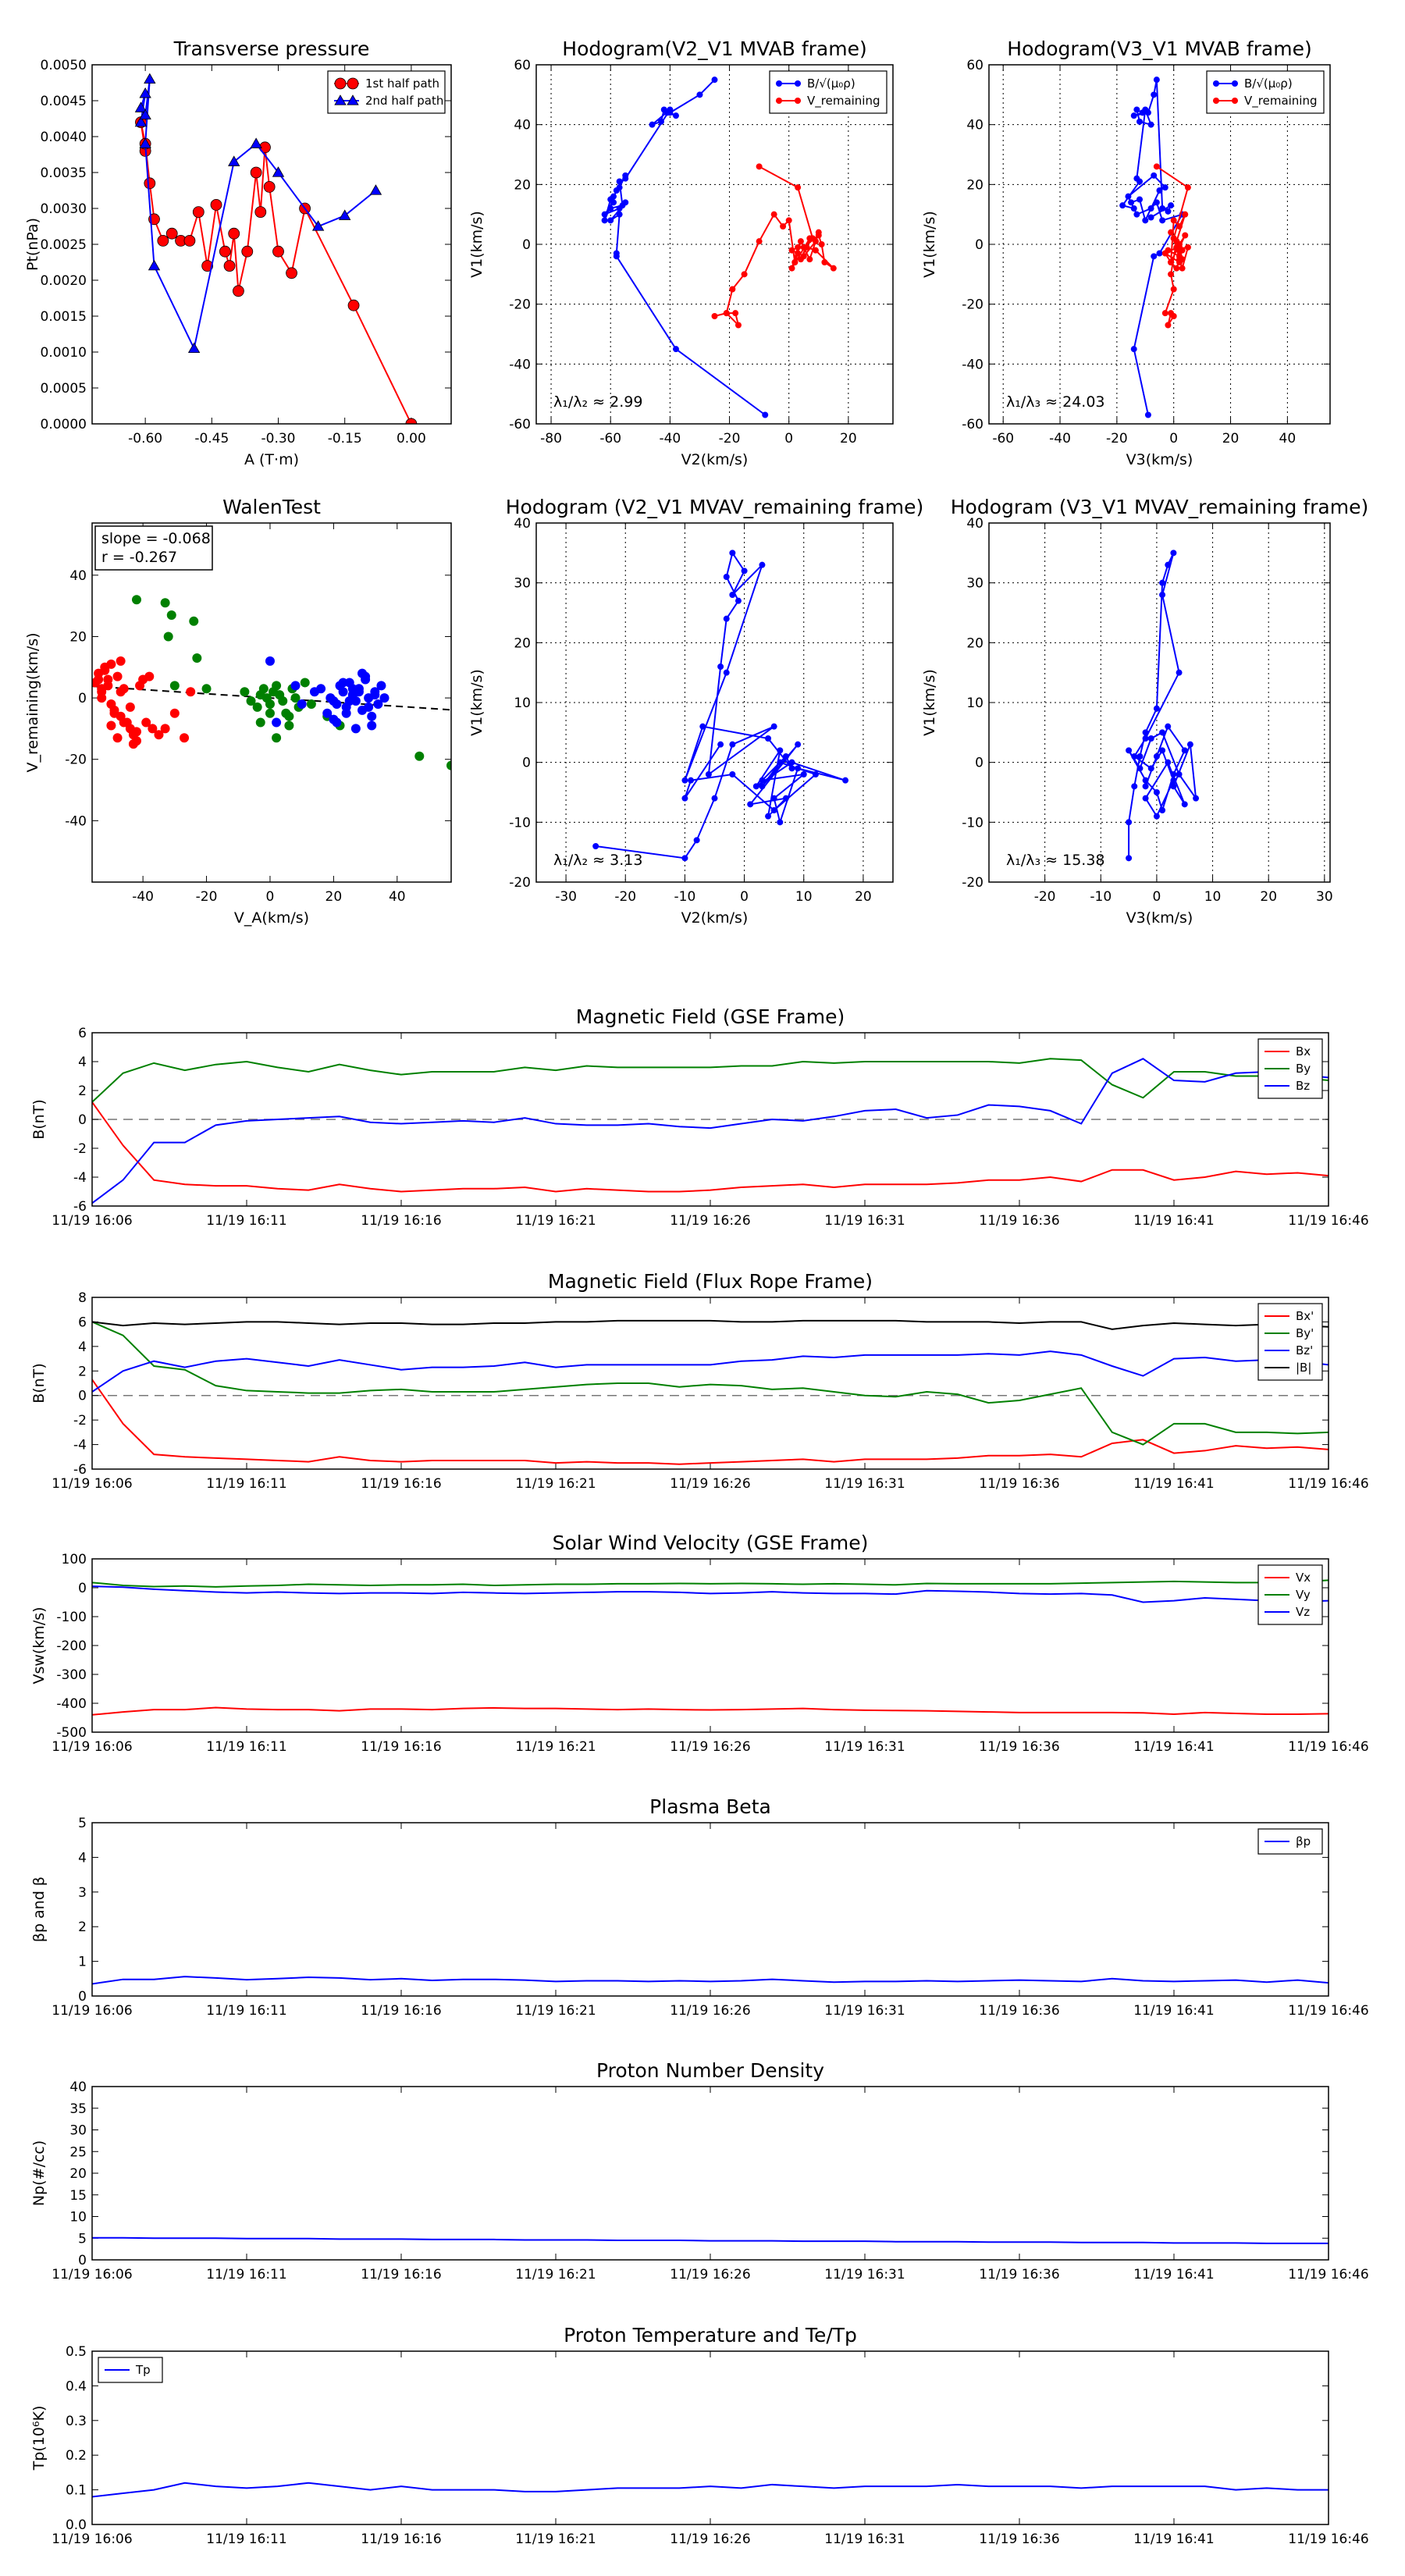 The width and height of the screenshot is (1405, 2576). I want to click on x-tick-label: -0.60, so click(145, 439).